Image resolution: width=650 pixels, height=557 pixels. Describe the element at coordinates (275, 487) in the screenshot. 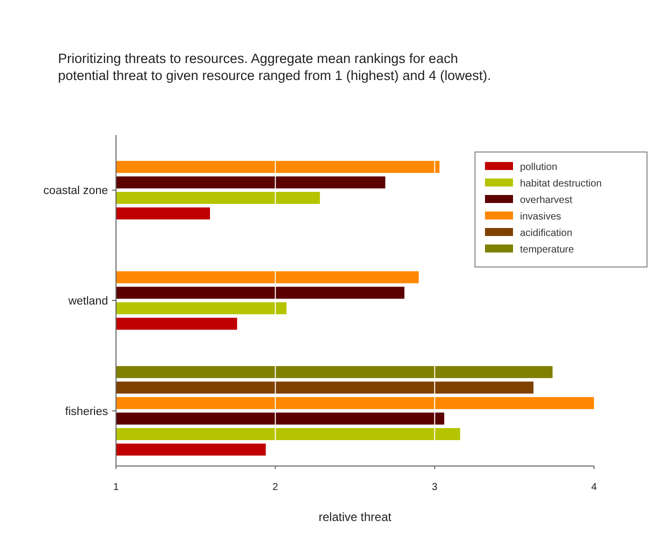

I see `x-tick-label: 2` at that location.